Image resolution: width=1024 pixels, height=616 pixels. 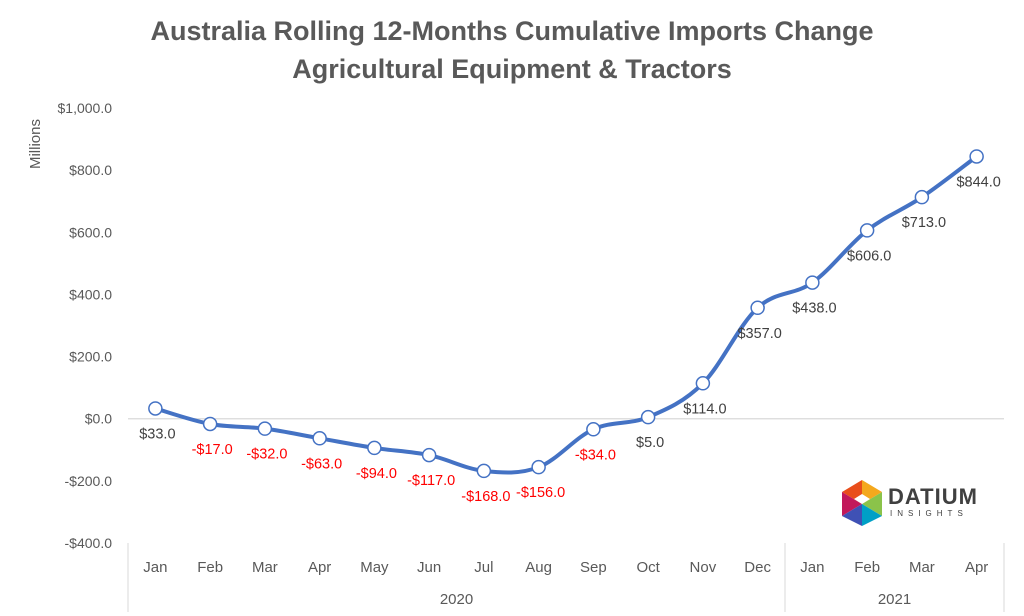 What do you see at coordinates (978, 182) in the screenshot?
I see `data-label: $844.0` at bounding box center [978, 182].